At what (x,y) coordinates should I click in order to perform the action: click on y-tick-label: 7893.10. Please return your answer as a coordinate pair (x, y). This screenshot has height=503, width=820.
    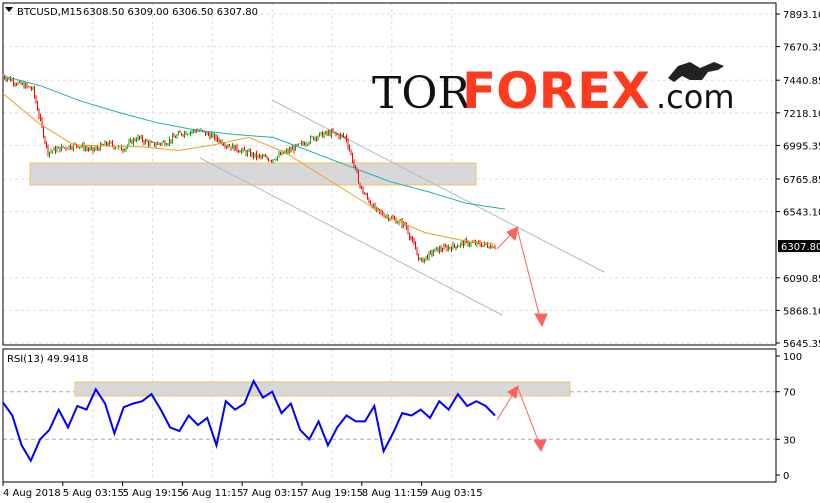
    Looking at the image, I should click on (801, 15).